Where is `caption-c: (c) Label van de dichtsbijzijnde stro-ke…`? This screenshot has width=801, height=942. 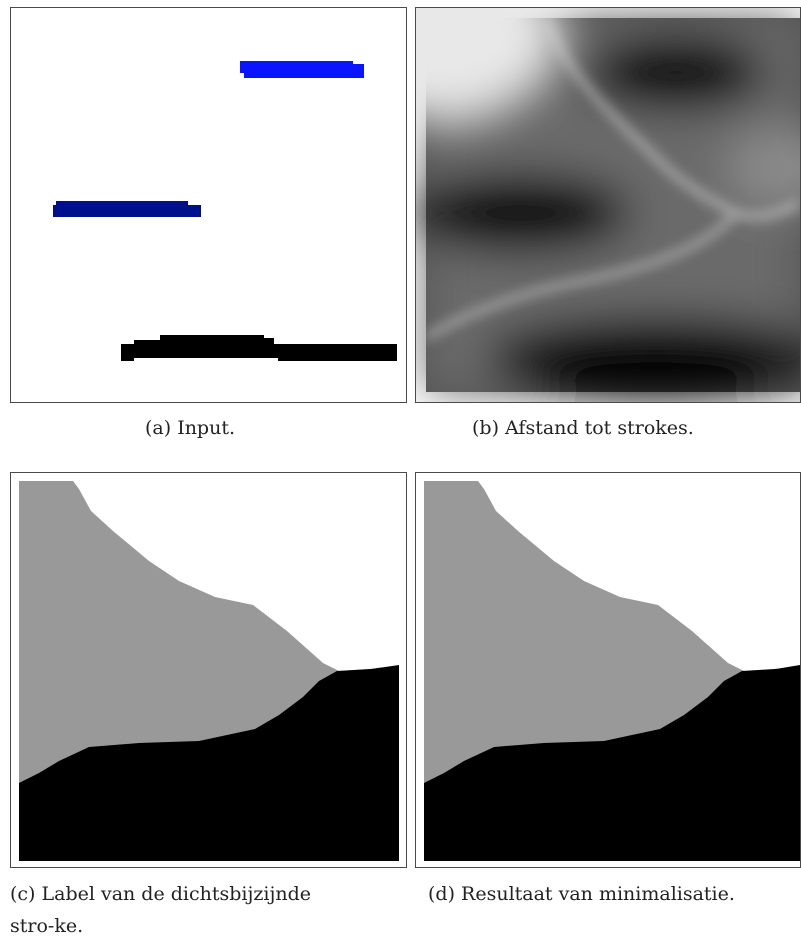
caption-c: (c) Label van de dichtsbijzijnde stro-ke… is located at coordinates (161, 910).